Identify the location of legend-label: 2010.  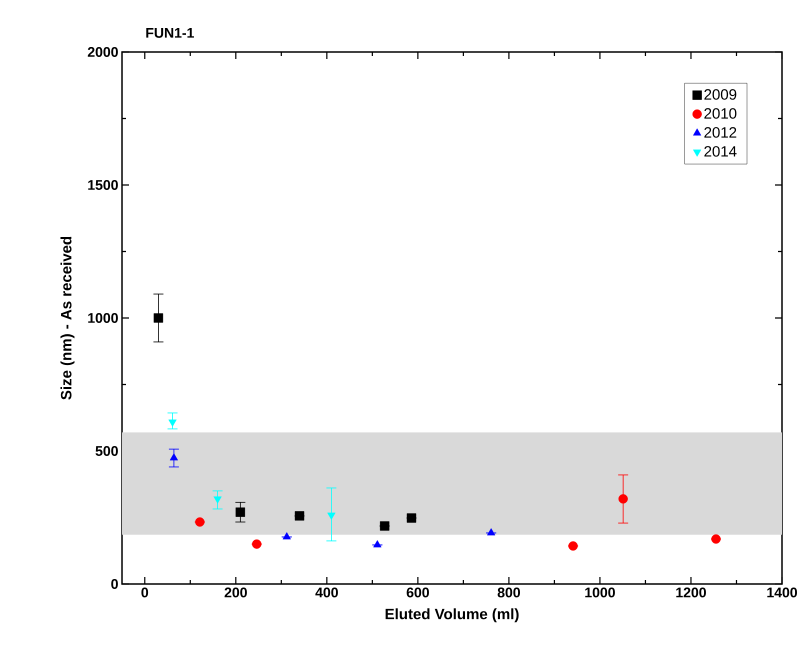
(720, 113).